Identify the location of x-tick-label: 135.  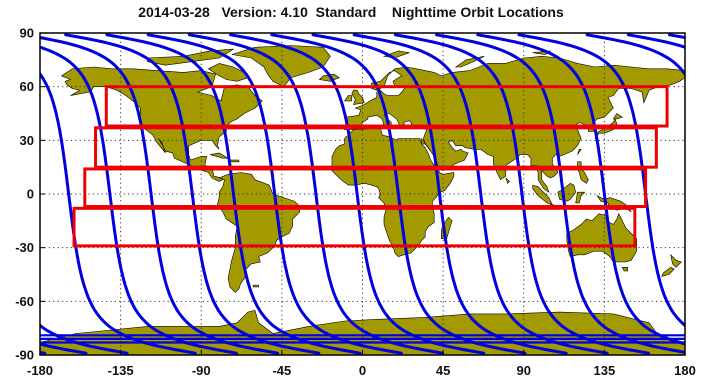
(605, 370).